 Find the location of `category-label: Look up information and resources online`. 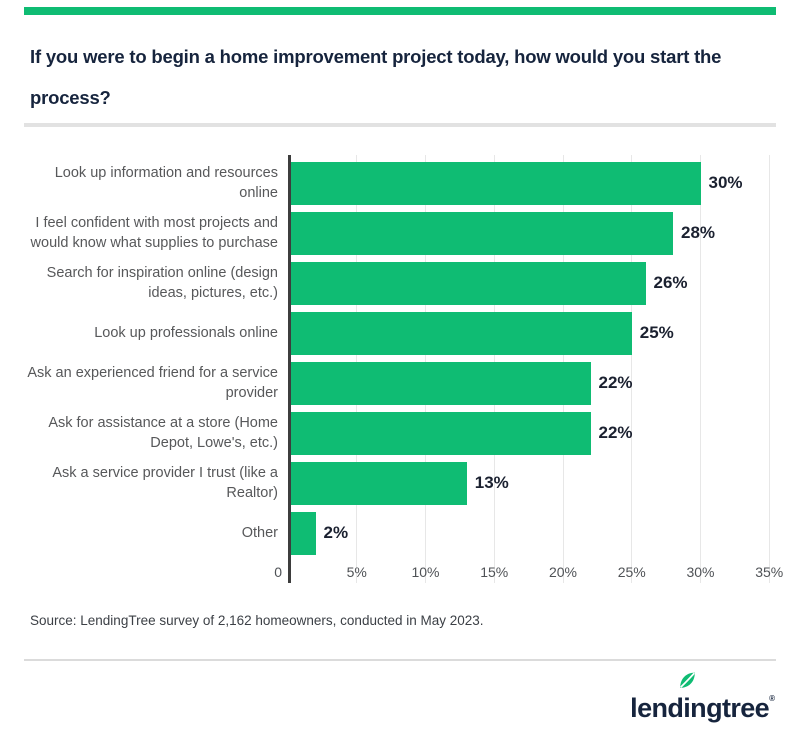

category-label: Look up information and resources online is located at coordinates (166, 183).